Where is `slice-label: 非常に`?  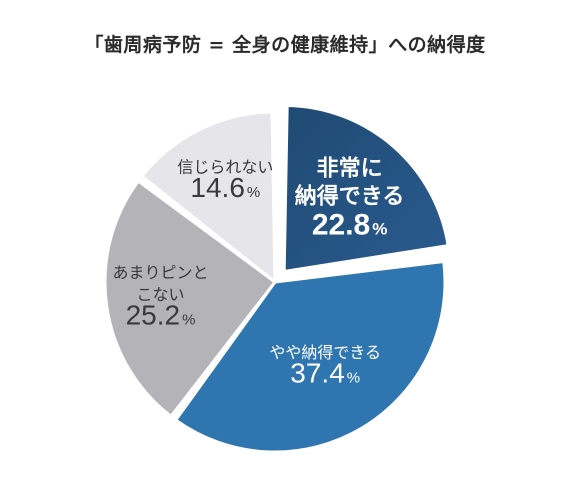
slice-label: 非常に is located at coordinates (350, 168).